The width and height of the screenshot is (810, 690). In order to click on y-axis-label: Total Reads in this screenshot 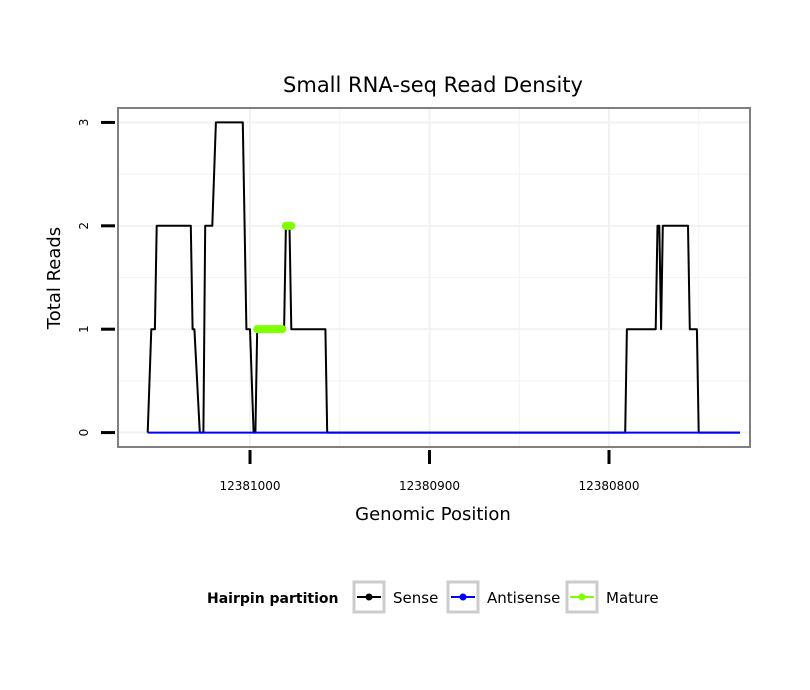, I will do `click(54, 278)`.